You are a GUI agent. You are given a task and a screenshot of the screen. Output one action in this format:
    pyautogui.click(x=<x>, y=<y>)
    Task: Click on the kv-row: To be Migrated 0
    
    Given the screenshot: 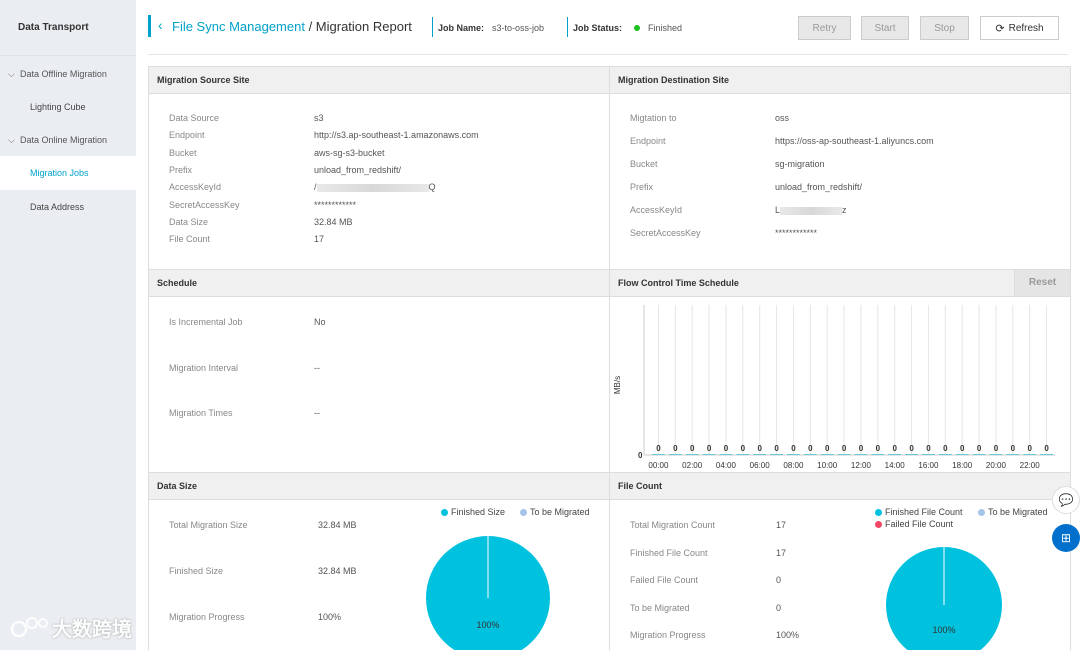 What is the action you would take?
    pyautogui.click(x=705, y=608)
    